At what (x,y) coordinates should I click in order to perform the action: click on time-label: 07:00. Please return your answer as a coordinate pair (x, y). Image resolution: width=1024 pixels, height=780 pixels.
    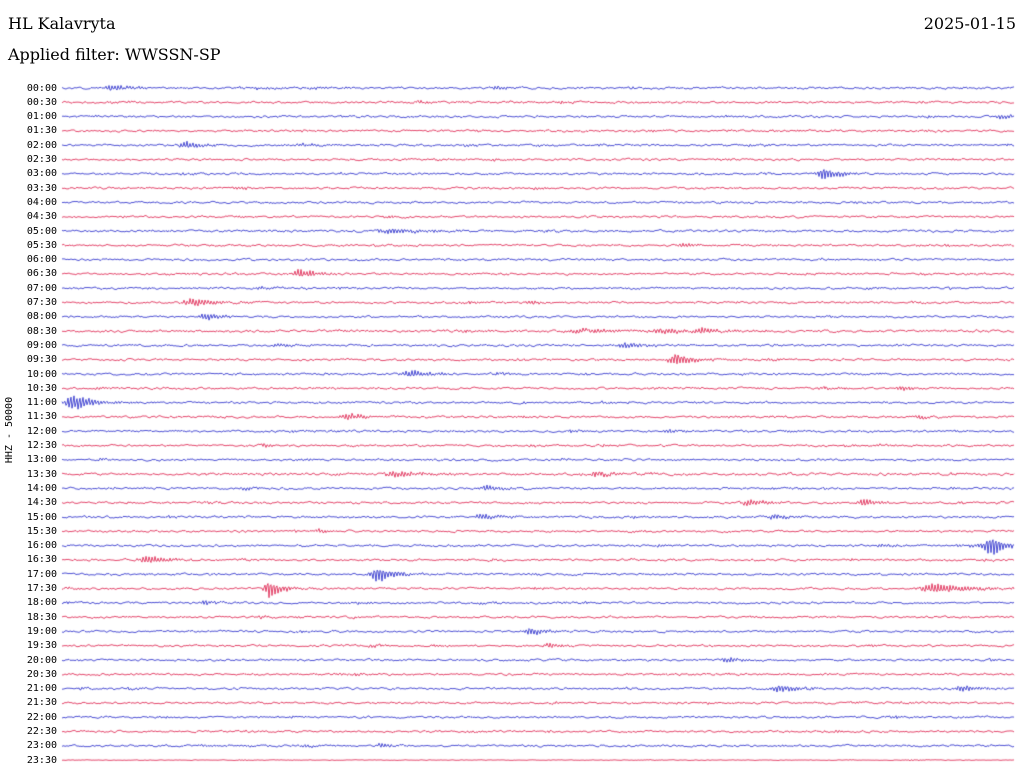
    Looking at the image, I should click on (41, 288).